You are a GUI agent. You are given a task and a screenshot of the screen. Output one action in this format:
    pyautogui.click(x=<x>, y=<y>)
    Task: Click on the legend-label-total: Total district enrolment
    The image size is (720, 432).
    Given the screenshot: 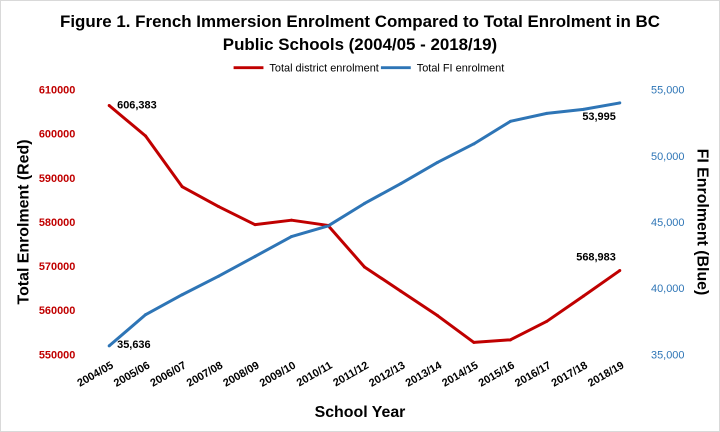 What is the action you would take?
    pyautogui.click(x=323, y=69)
    